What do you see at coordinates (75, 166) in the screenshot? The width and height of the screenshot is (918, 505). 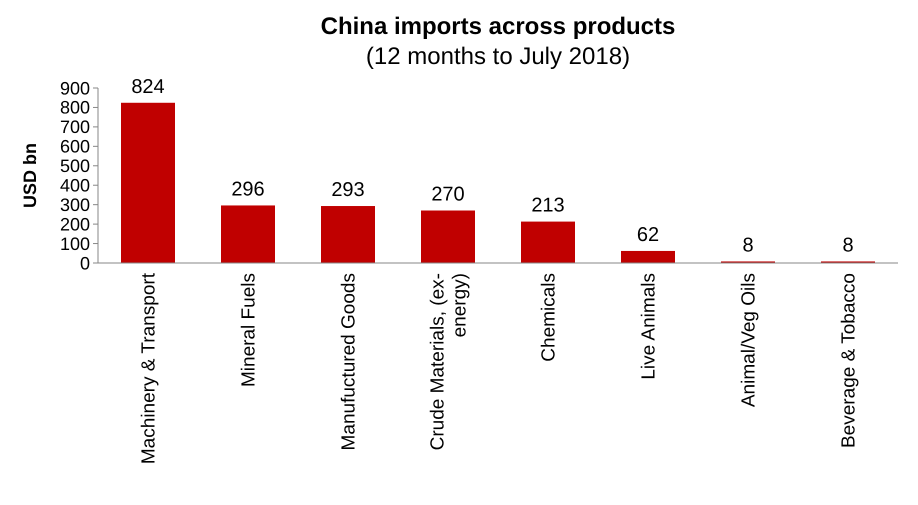 I see `y-tick-label: 500` at bounding box center [75, 166].